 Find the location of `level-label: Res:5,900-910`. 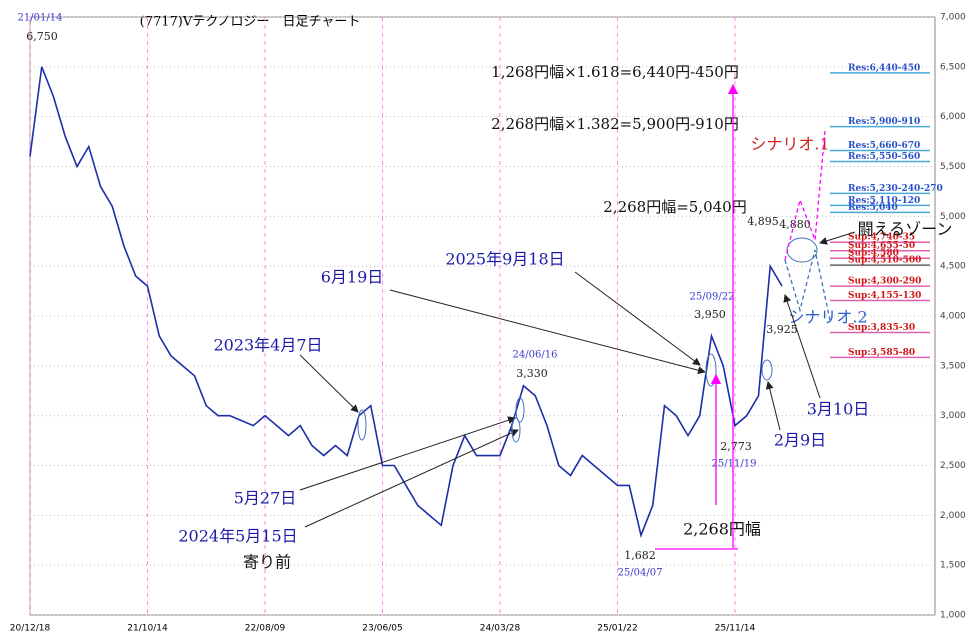

level-label: Res:5,900-910 is located at coordinates (884, 122).